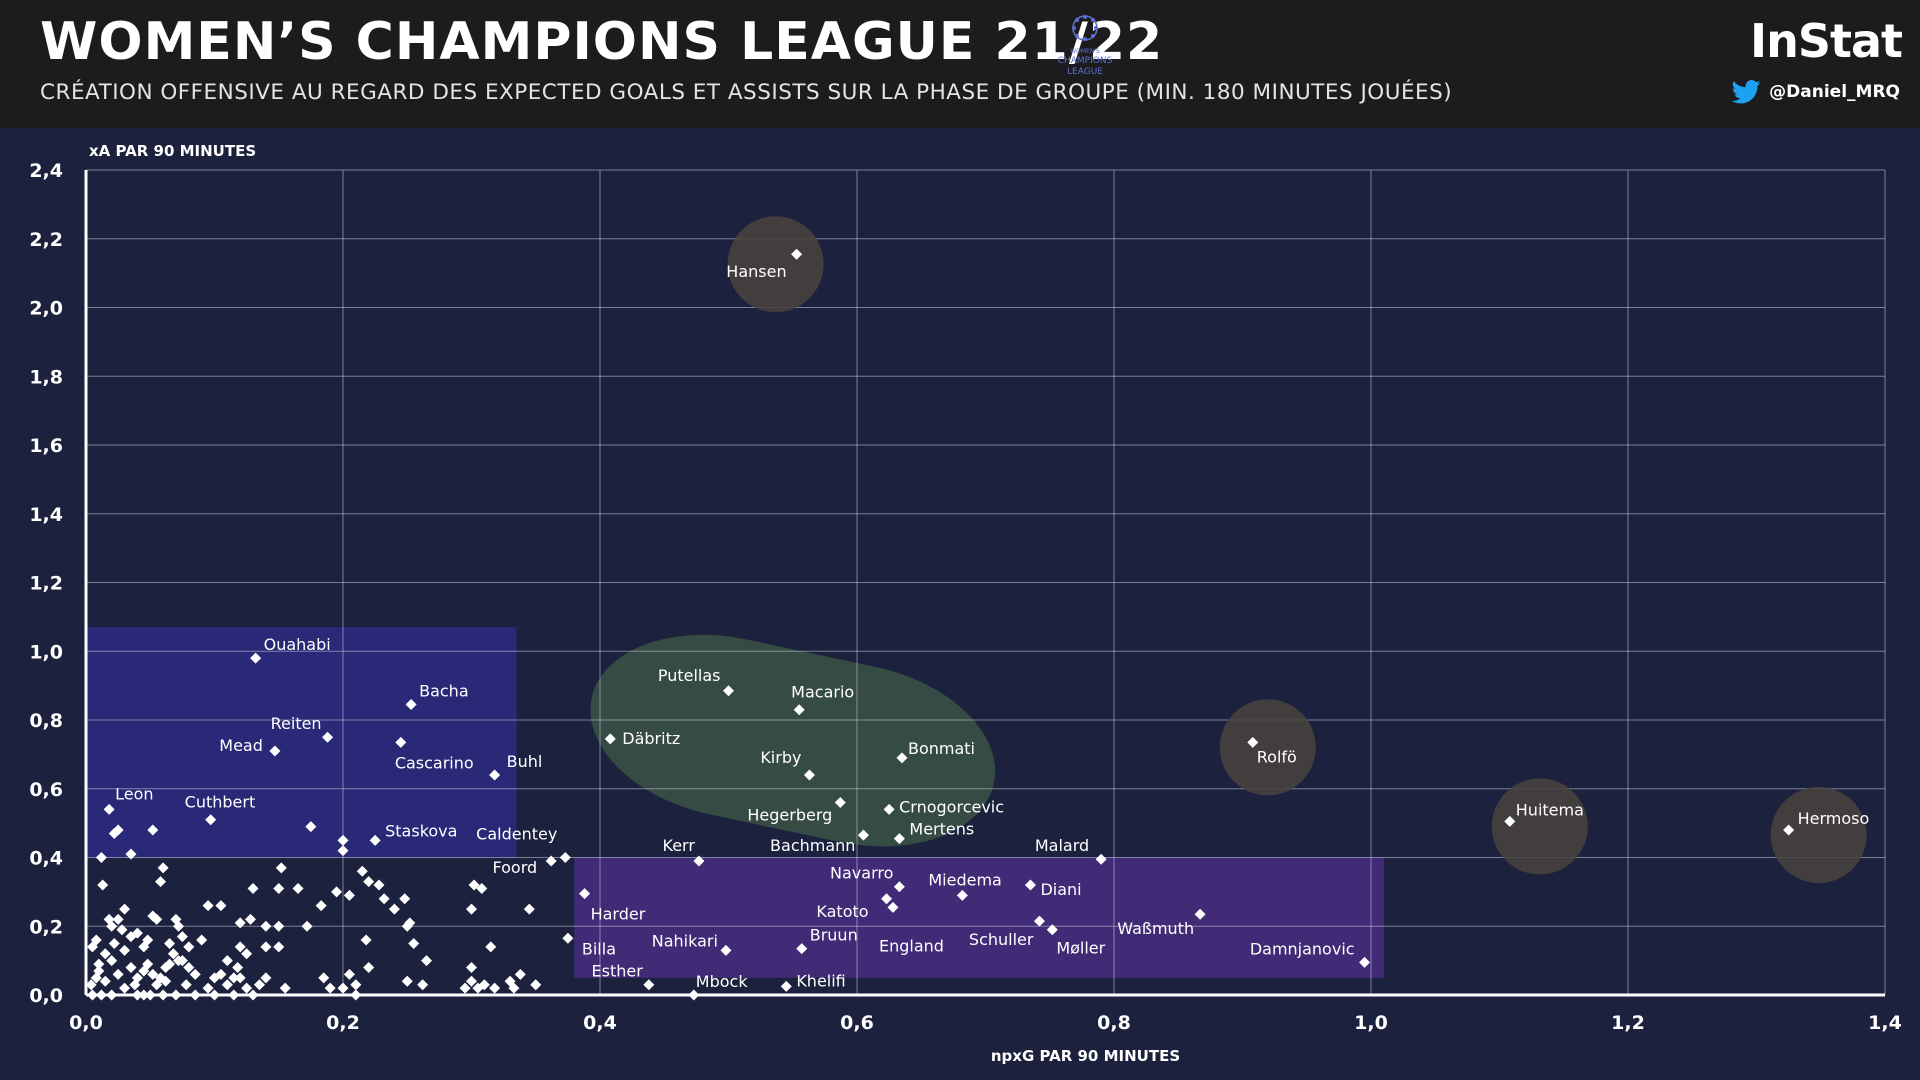  I want to click on point-label: Hermoso, so click(1834, 818).